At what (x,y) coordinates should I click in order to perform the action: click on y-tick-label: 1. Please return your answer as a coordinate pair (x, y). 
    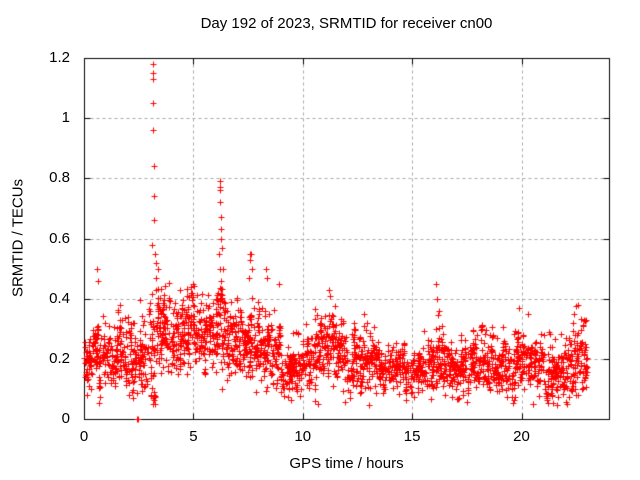
    Looking at the image, I should click on (65, 118).